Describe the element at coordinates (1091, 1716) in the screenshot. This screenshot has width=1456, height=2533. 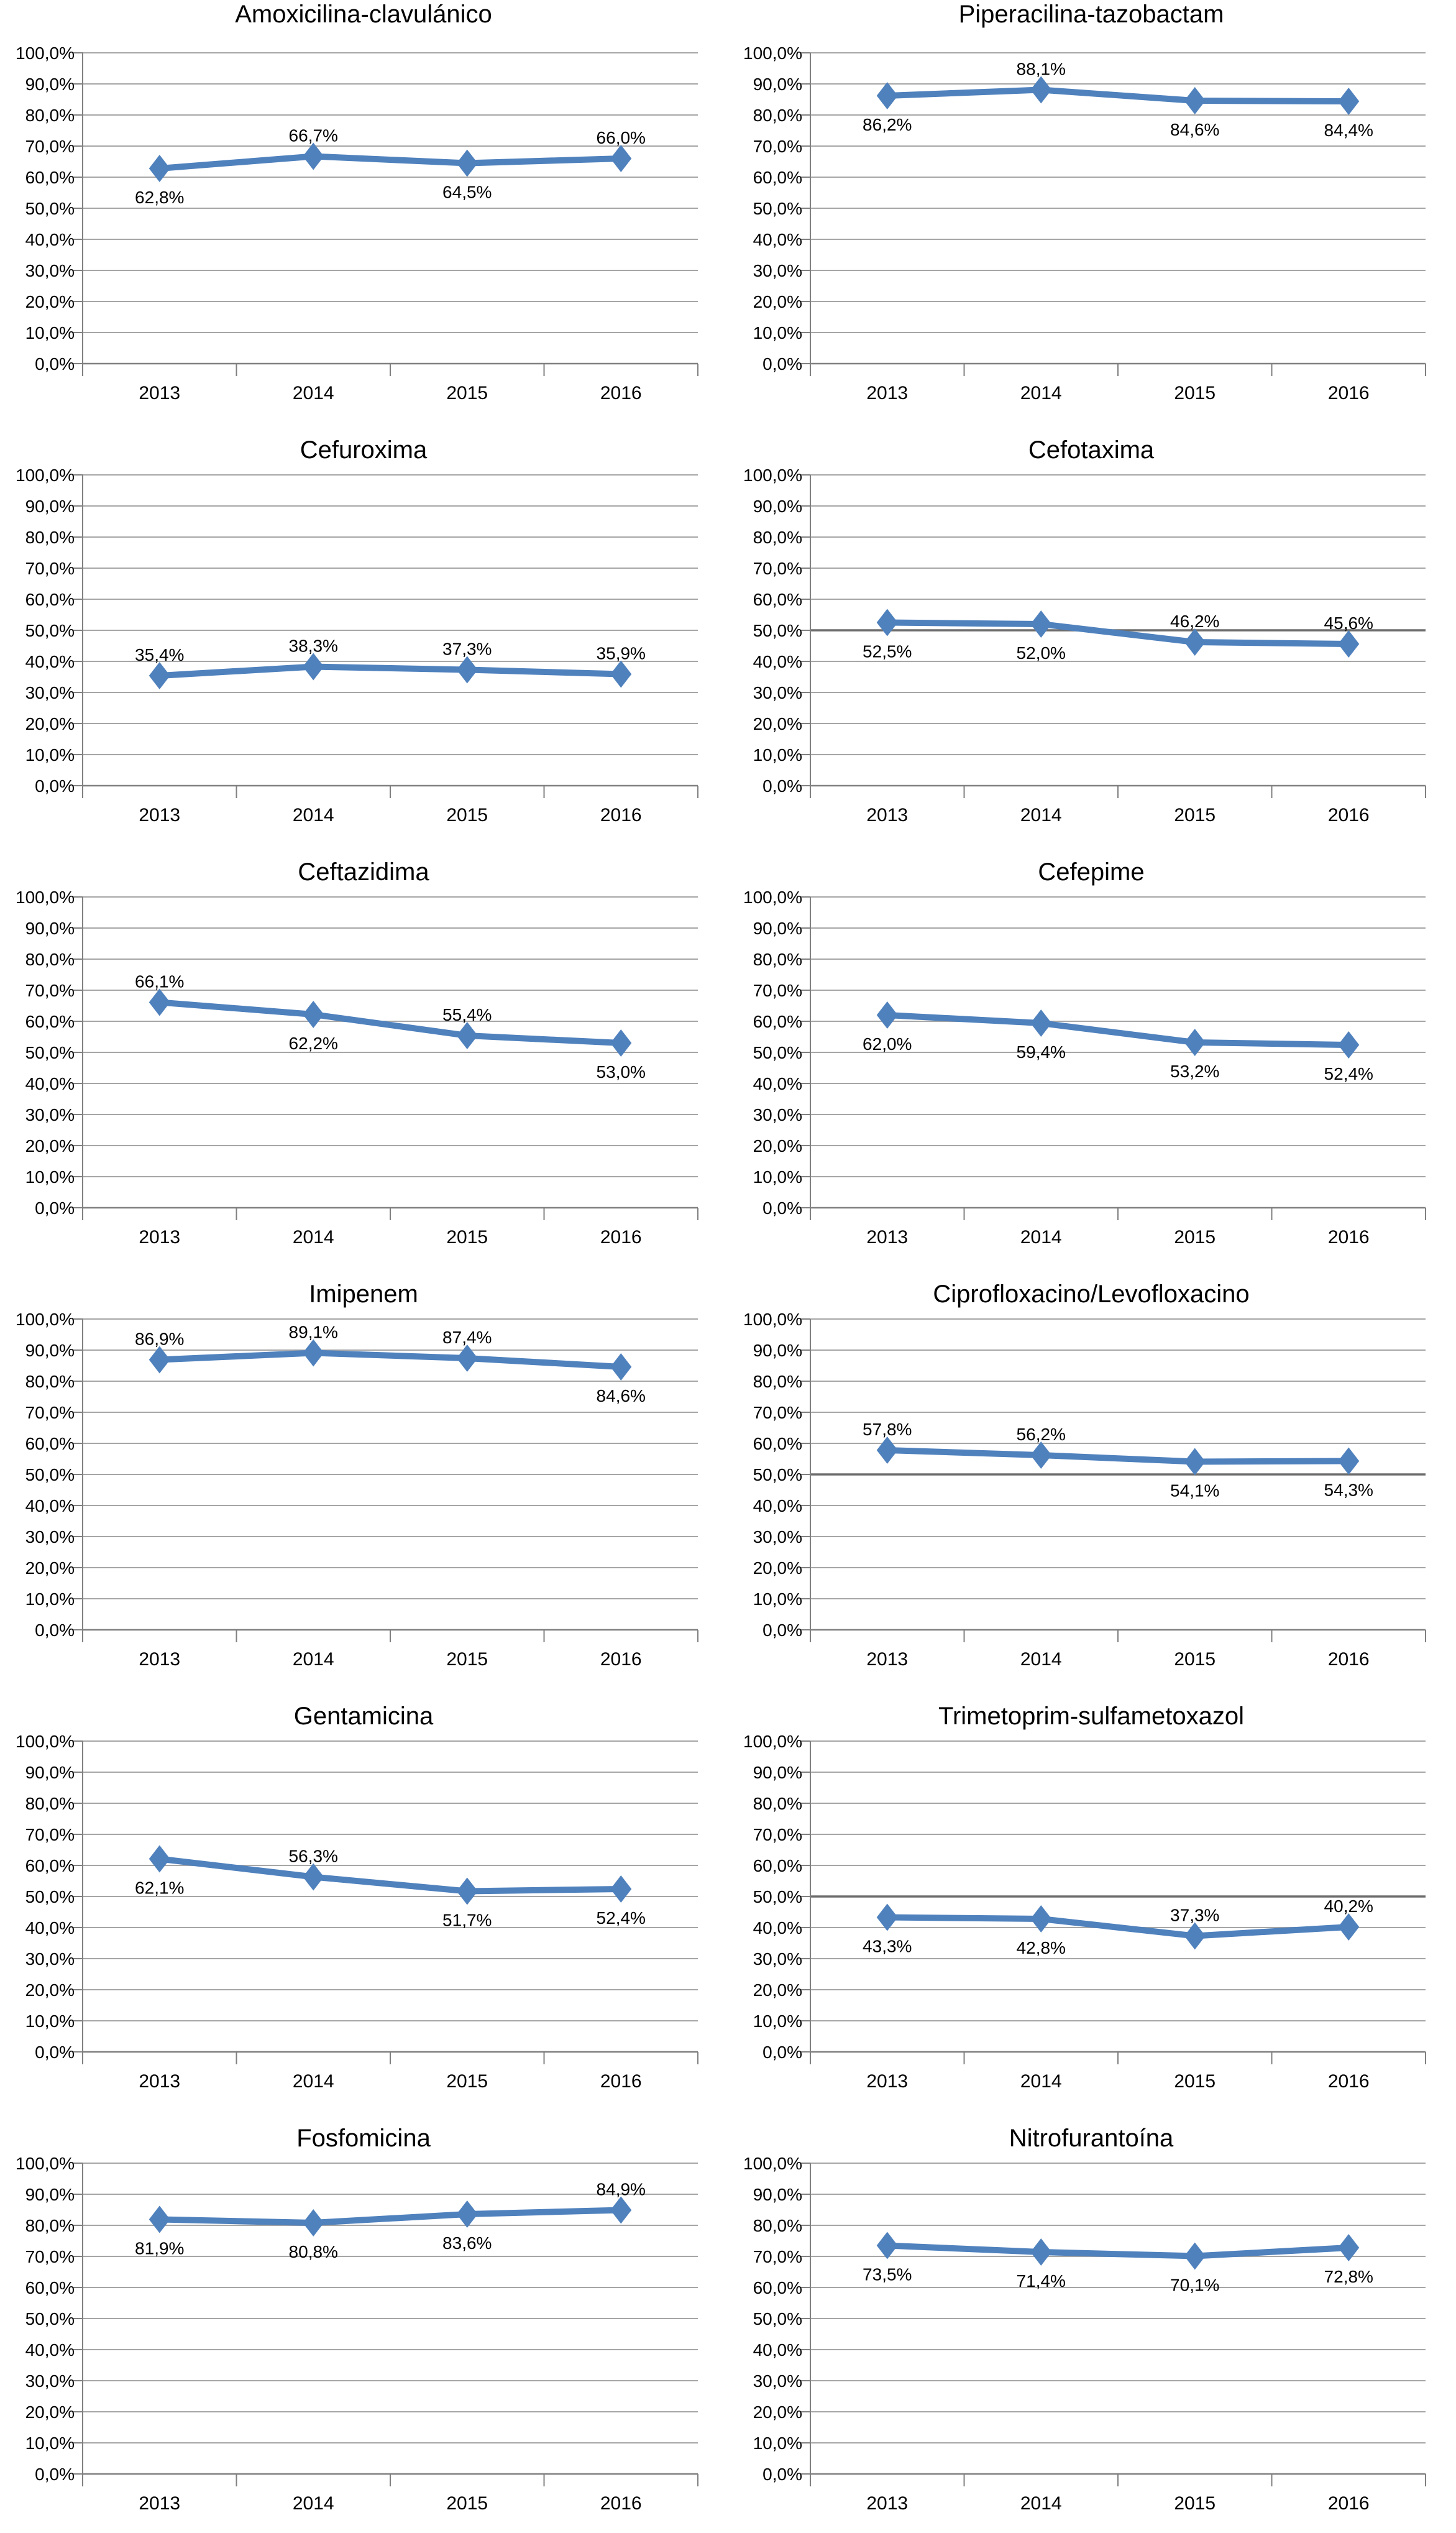
I see `chart-title: Trimetoprim-sulfametoxazol` at that location.